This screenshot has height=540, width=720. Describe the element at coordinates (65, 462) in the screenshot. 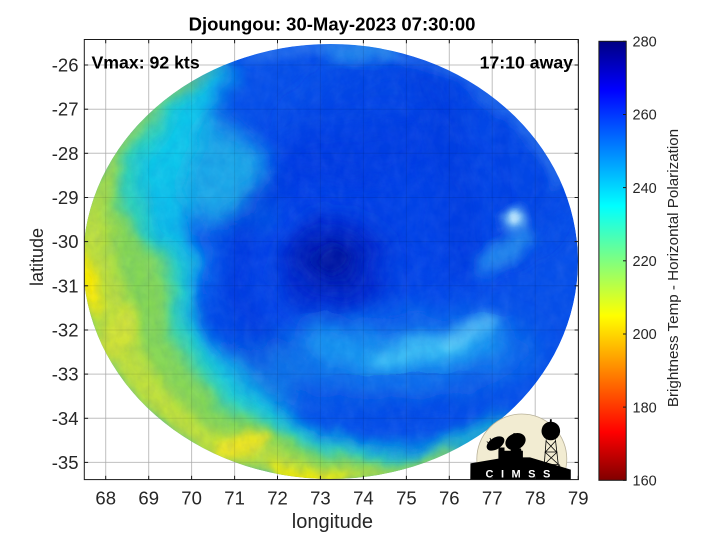

I see `svg-text: -35` at that location.